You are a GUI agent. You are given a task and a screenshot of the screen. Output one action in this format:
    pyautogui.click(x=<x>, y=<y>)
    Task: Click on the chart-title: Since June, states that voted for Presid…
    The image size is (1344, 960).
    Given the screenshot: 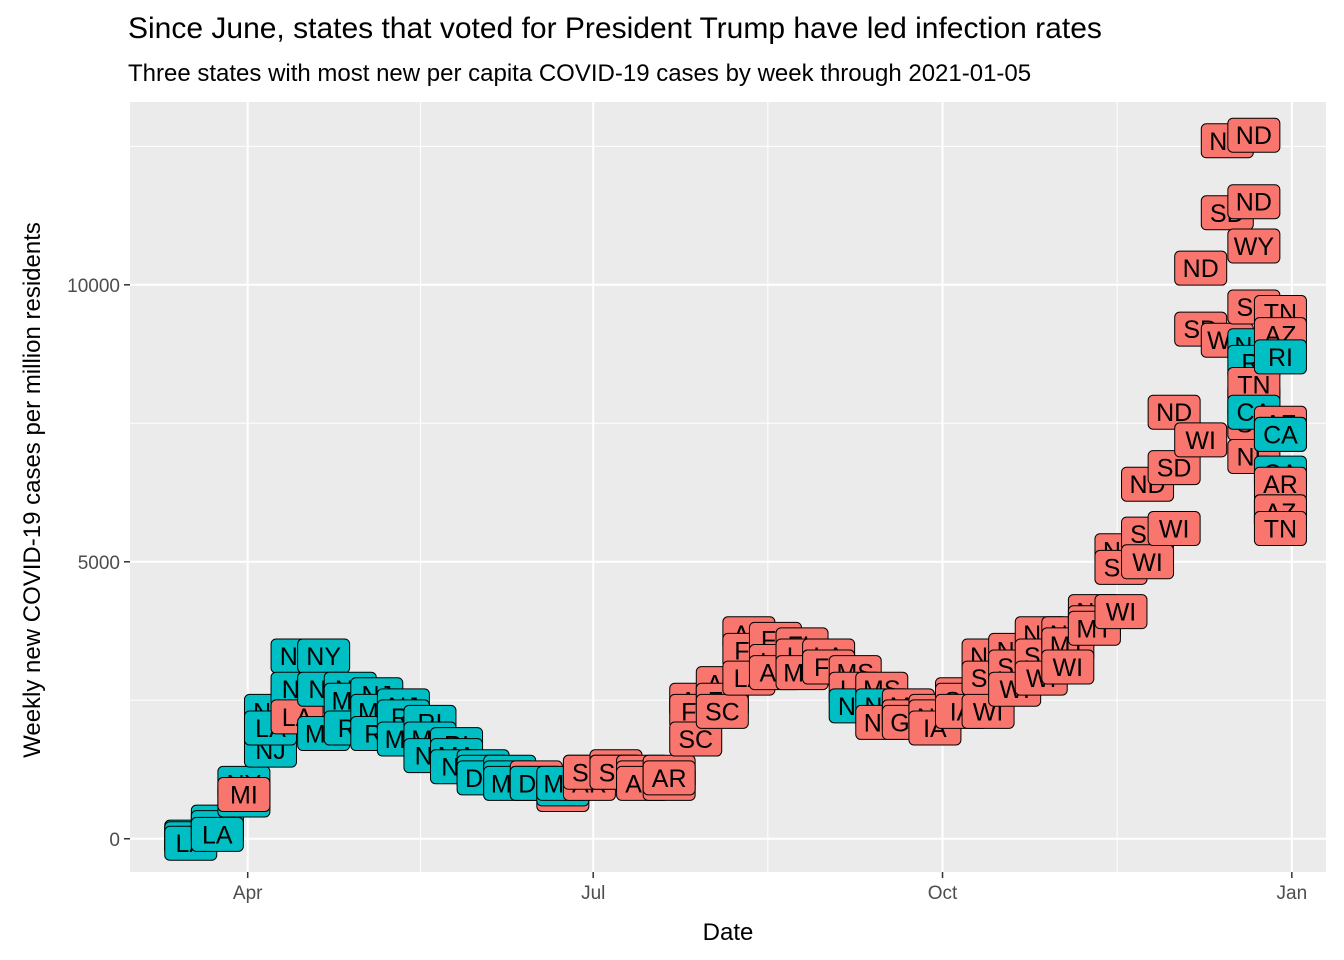 What is the action you would take?
    pyautogui.click(x=615, y=28)
    